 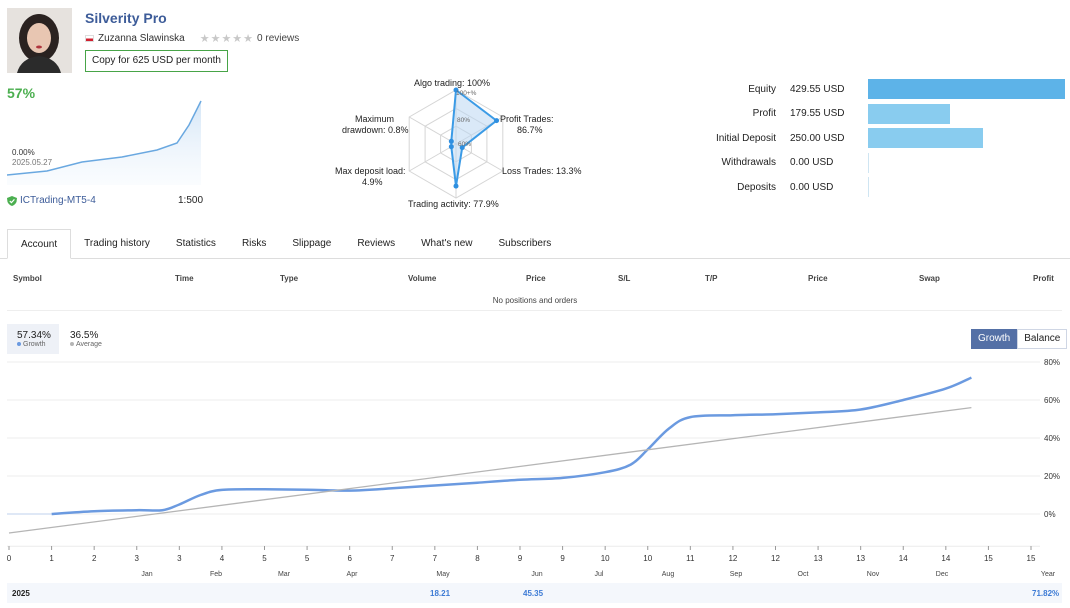 I want to click on balance-label: Withdrawals, so click(x=748, y=162).